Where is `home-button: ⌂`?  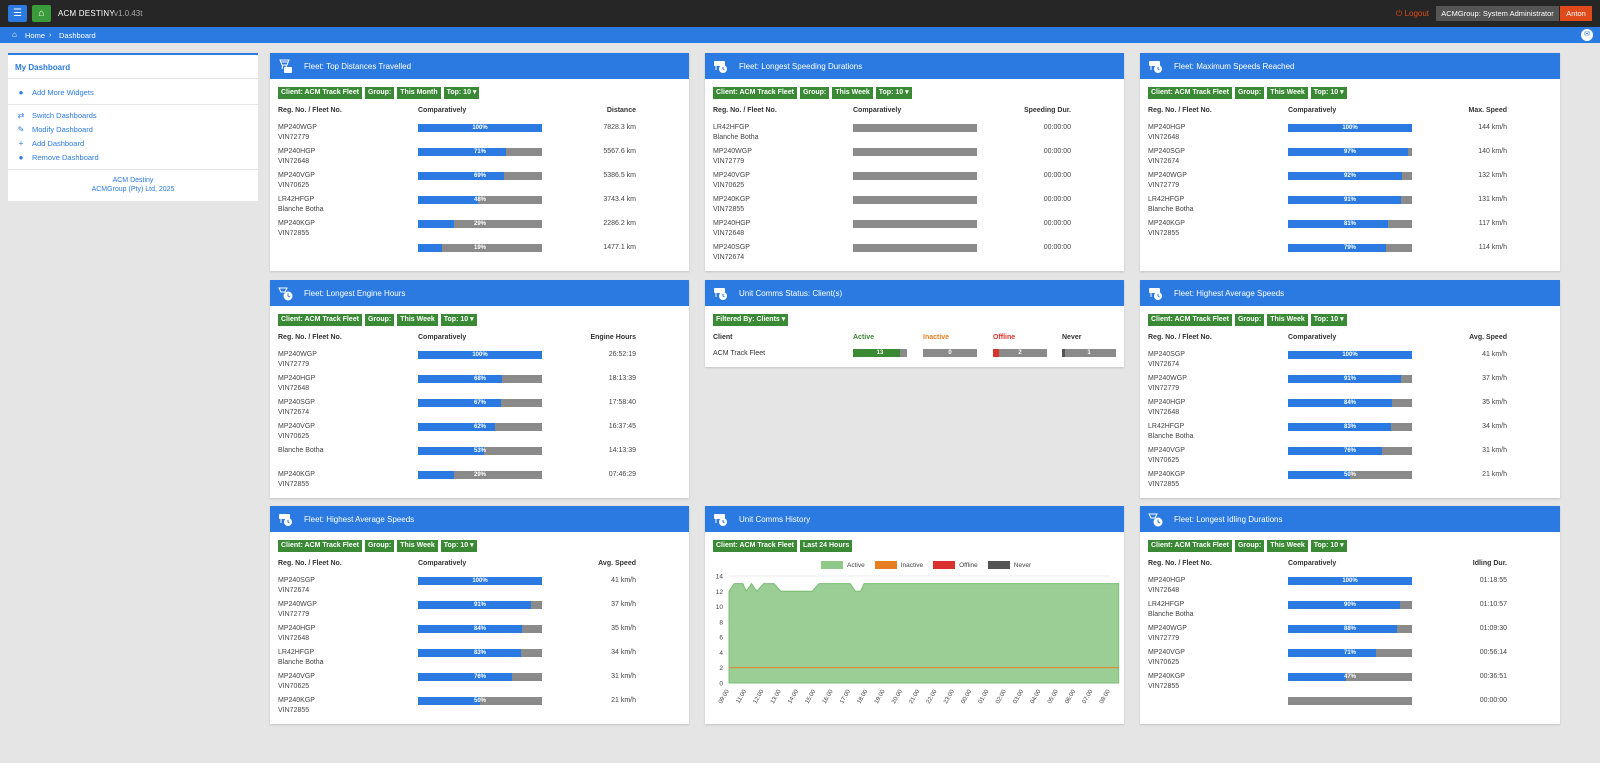
home-button: ⌂ is located at coordinates (41, 13).